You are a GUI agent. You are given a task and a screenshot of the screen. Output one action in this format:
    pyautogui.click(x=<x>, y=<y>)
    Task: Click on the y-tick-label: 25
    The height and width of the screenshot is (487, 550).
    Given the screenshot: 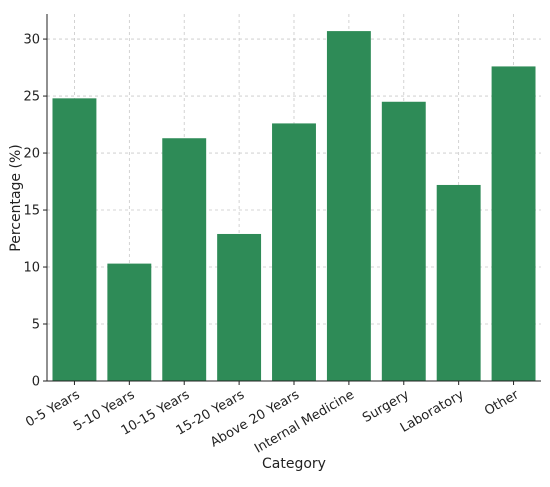 What is the action you would take?
    pyautogui.click(x=31, y=97)
    